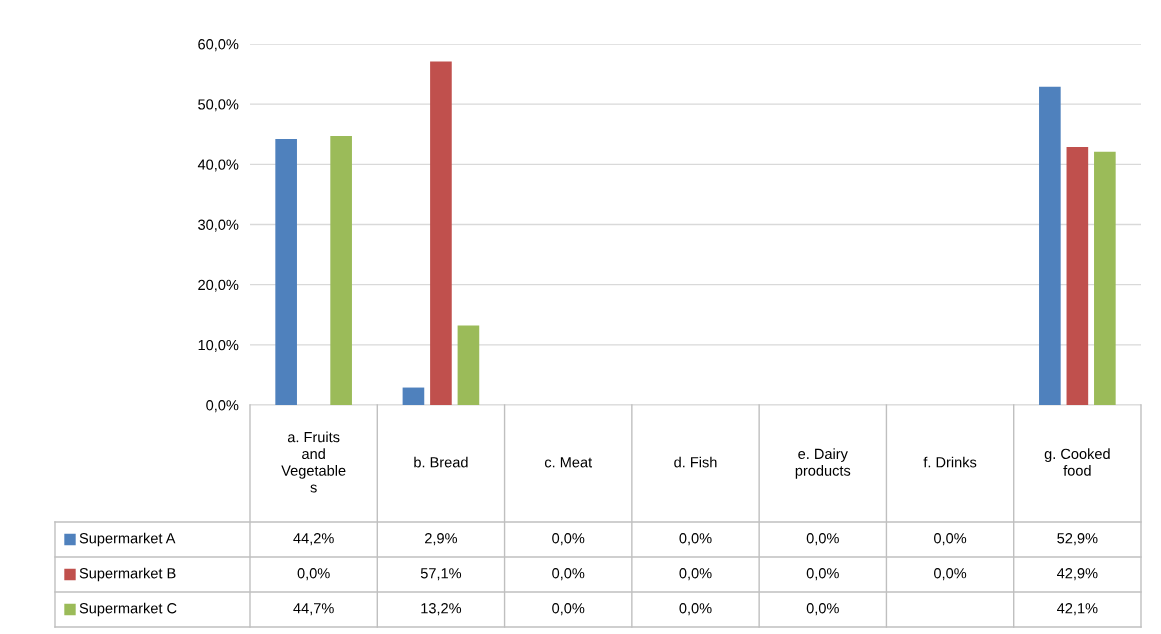 This screenshot has width=1161, height=634. Describe the element at coordinates (218, 285) in the screenshot. I see `y-tick-label: 20,0%` at that location.